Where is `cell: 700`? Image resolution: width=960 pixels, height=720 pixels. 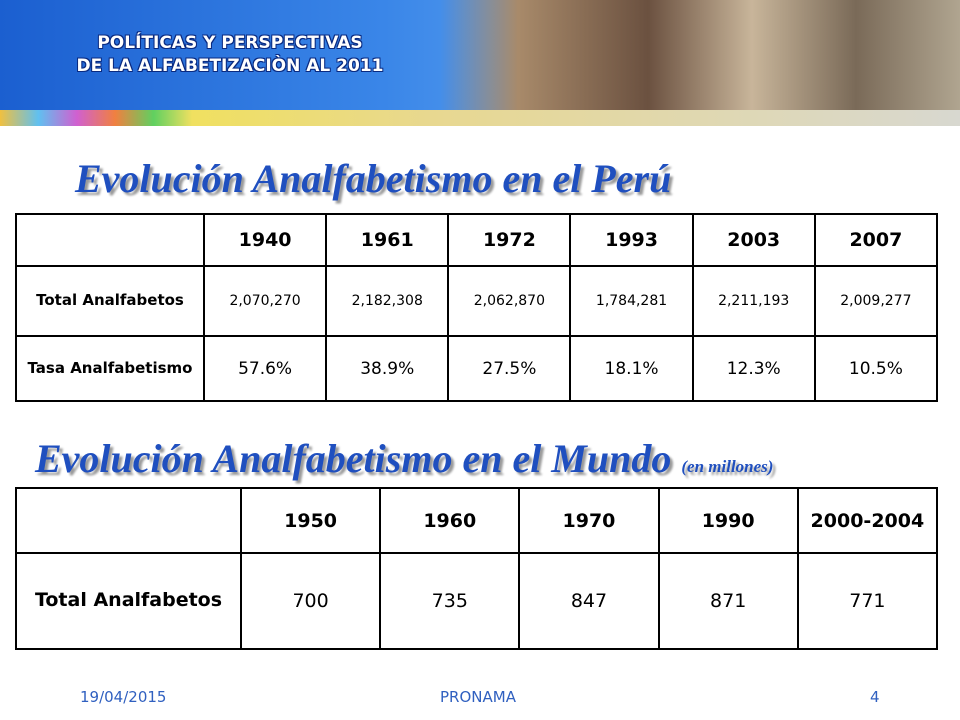
cell: 700 is located at coordinates (310, 601).